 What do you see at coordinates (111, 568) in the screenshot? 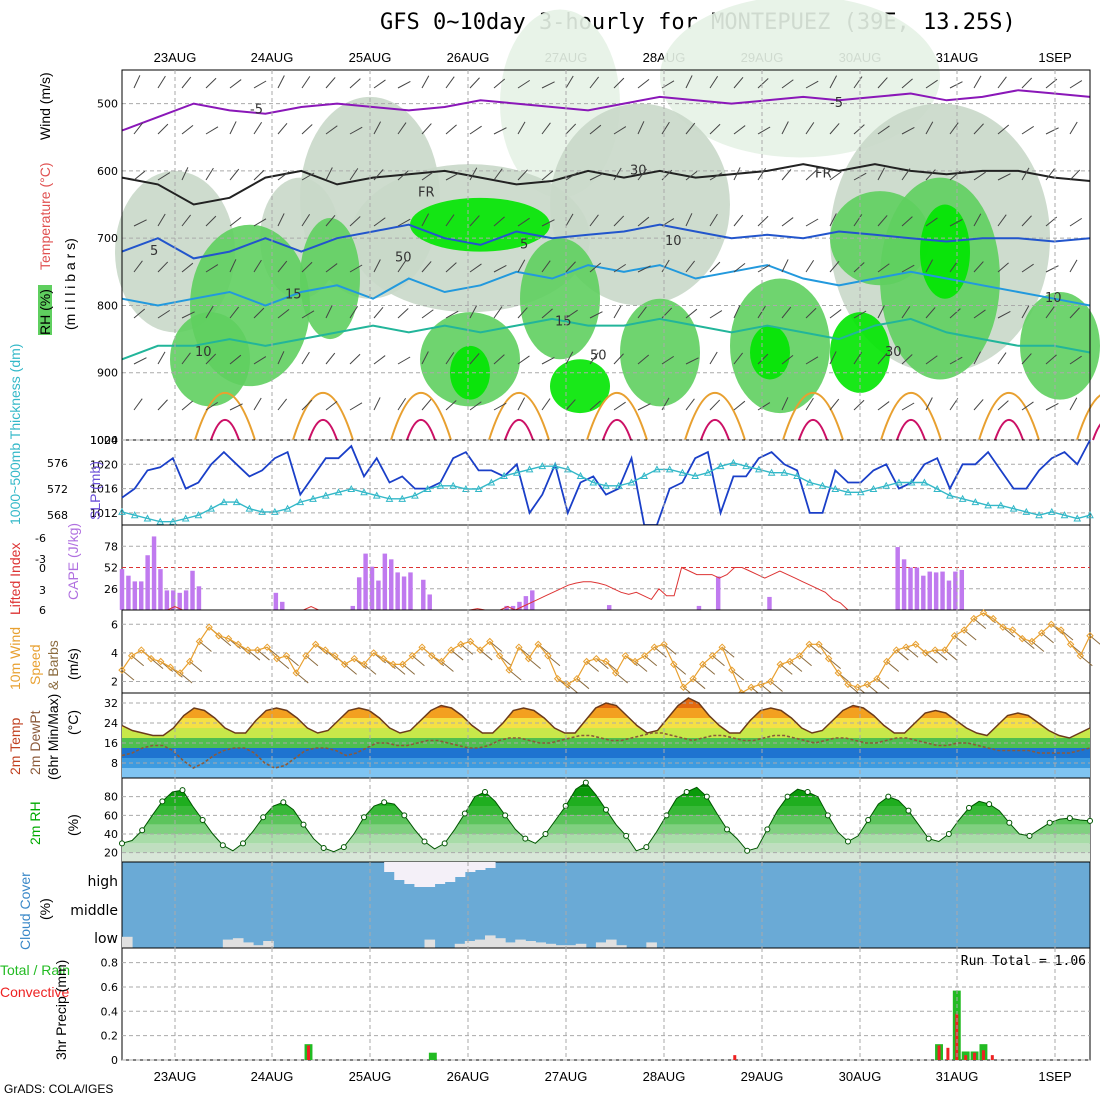
I see `cape-tick-label: 52` at bounding box center [111, 568].